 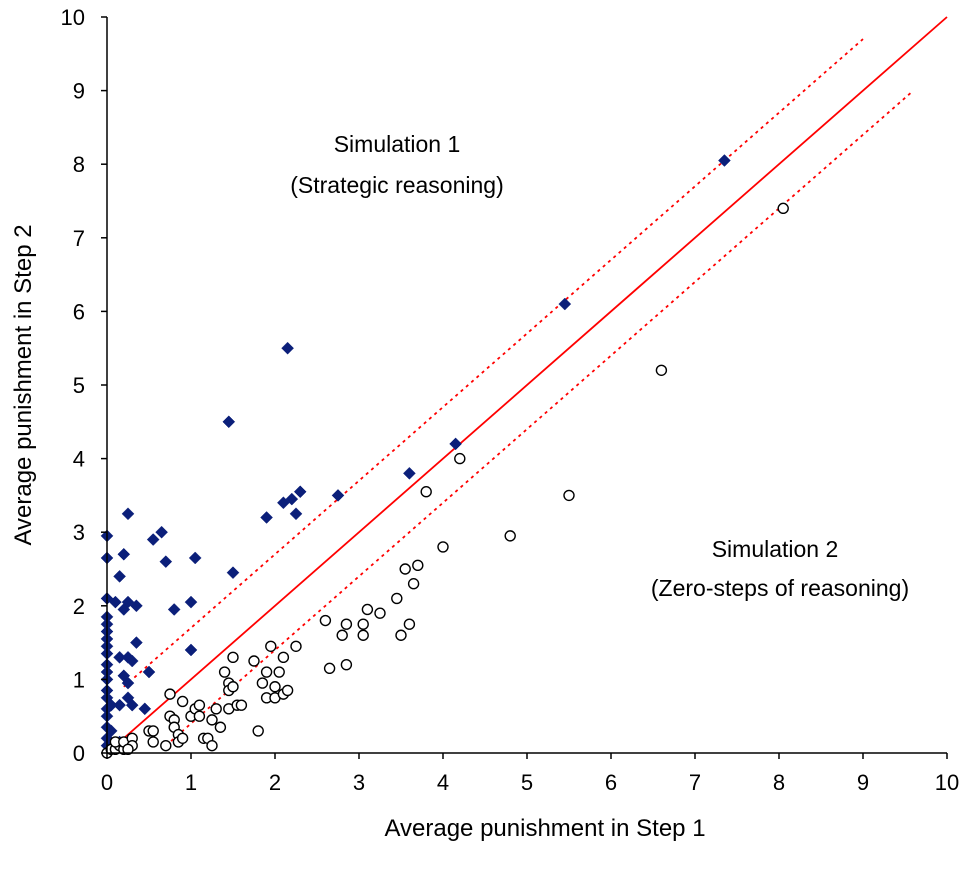 What do you see at coordinates (275, 782) in the screenshot?
I see `x-tick-label: 2` at bounding box center [275, 782].